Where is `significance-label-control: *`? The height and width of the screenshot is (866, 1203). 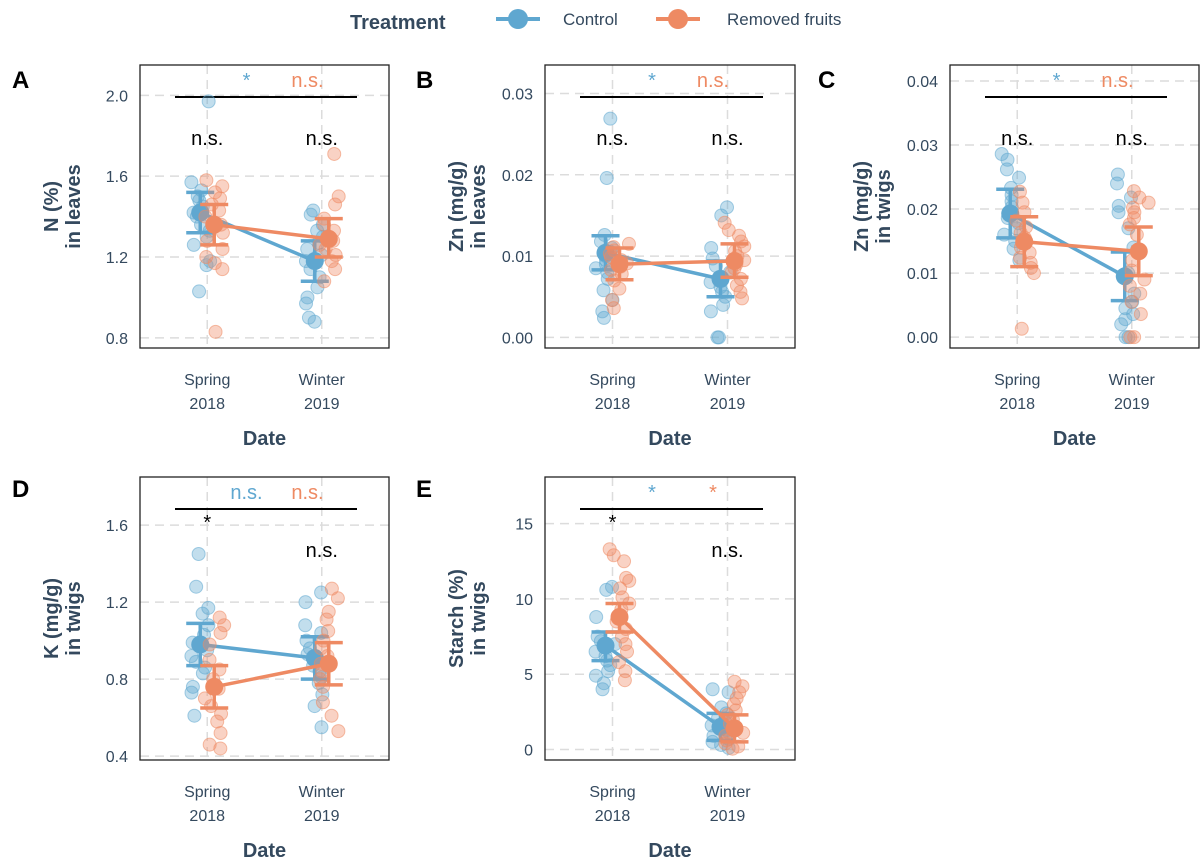 significance-label-control: * is located at coordinates (652, 493).